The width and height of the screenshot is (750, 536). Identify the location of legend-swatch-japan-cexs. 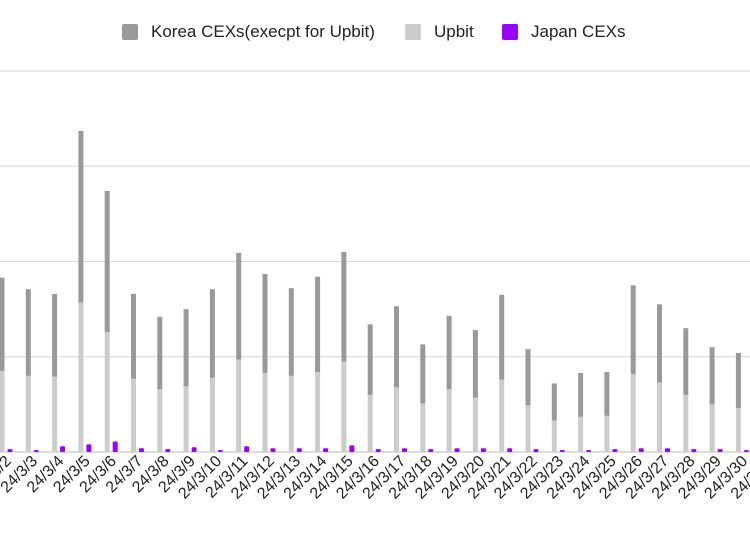
(510, 32).